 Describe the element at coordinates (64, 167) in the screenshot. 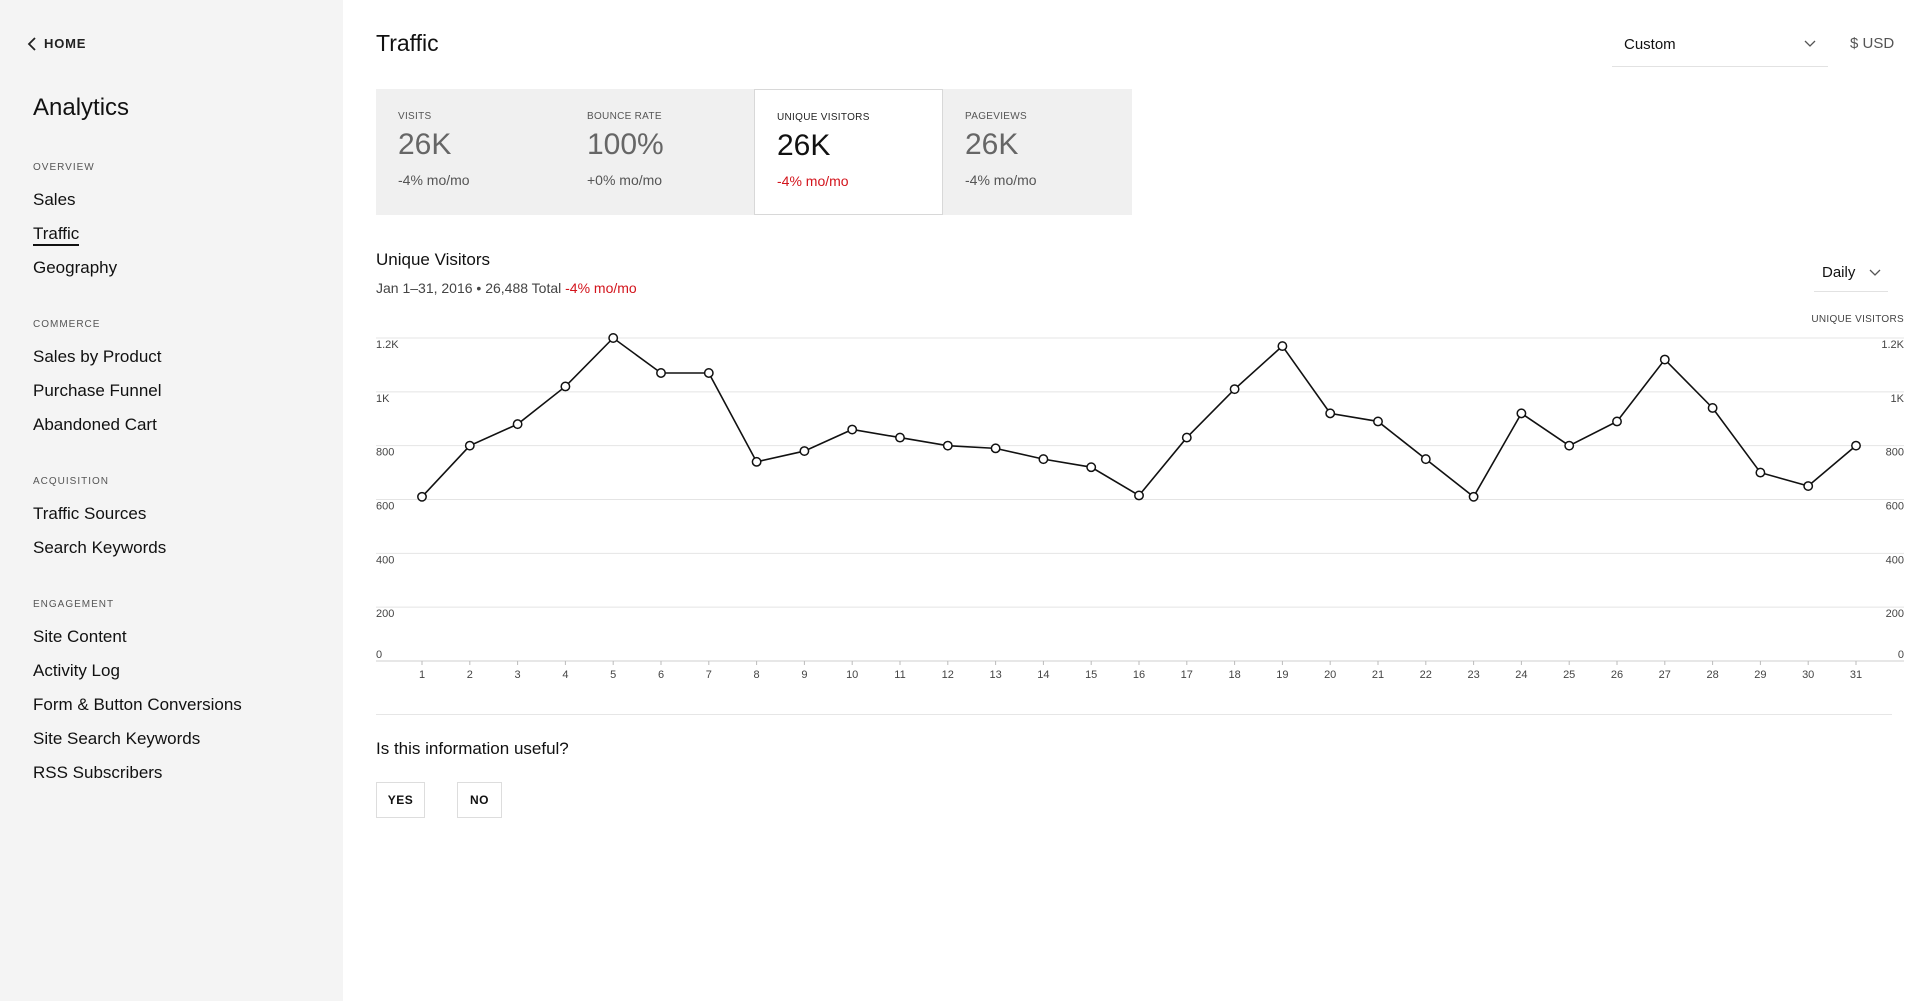

I see `sidebar-heading: OVERVIEW` at that location.